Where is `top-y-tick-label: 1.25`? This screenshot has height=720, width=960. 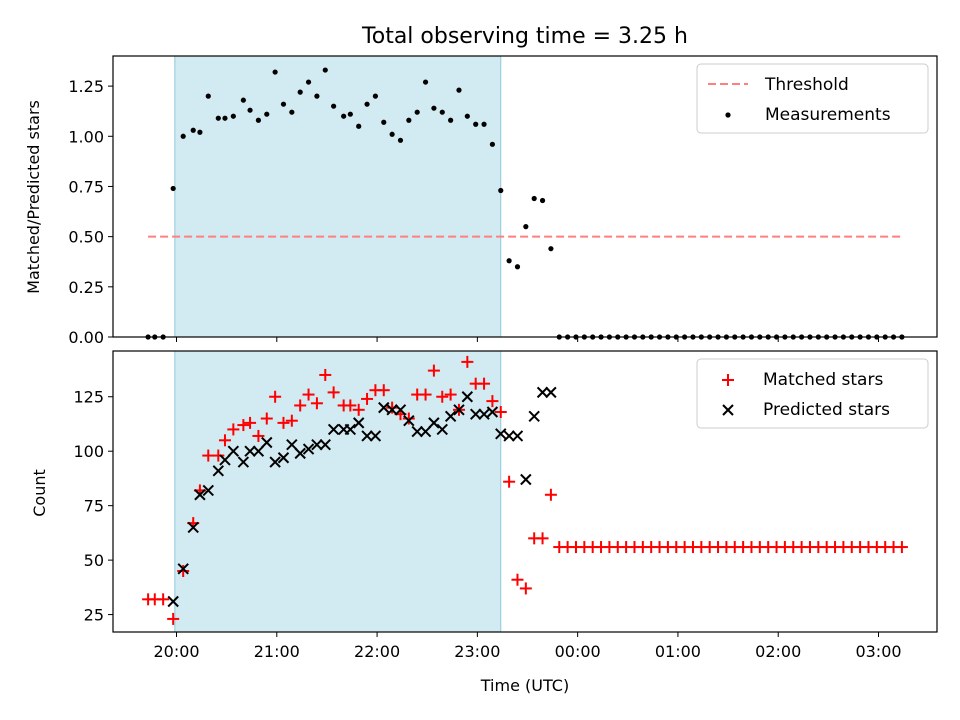
top-y-tick-label: 1.25 is located at coordinates (86, 86).